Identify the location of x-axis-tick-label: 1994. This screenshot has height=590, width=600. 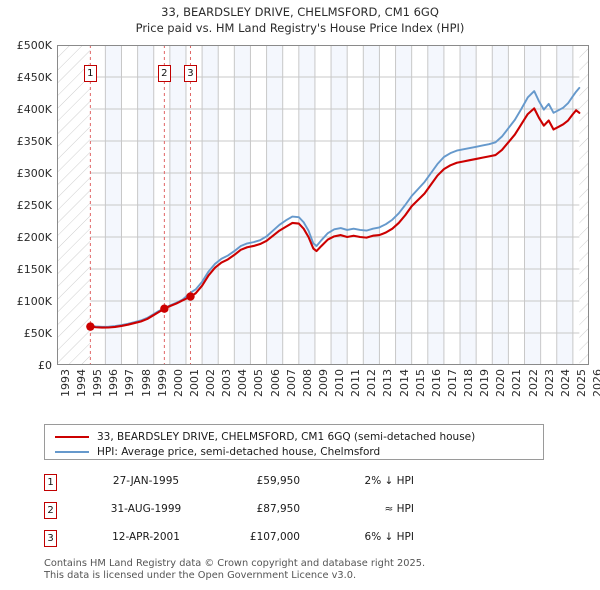
(82, 383).